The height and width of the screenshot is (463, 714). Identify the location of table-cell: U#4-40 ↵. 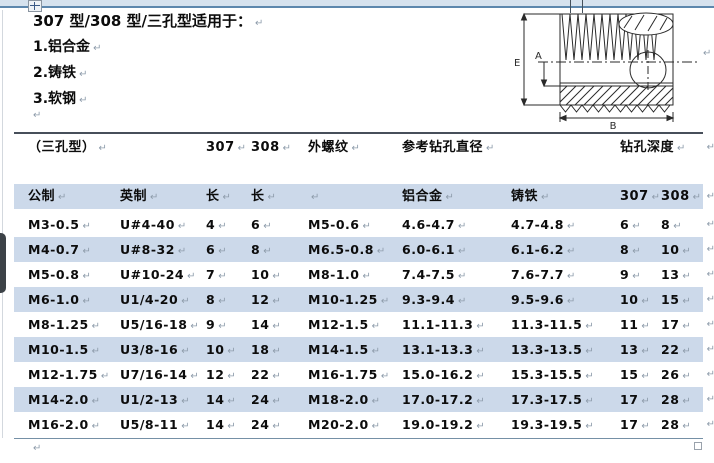
(163, 225).